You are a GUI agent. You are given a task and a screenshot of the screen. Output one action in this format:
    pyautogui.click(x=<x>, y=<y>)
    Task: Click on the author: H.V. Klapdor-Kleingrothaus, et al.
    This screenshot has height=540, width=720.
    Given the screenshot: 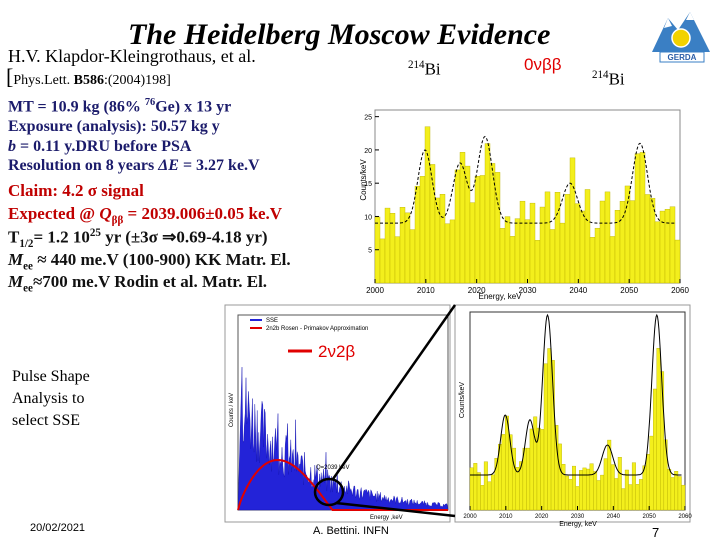 What is the action you would take?
    pyautogui.click(x=132, y=56)
    